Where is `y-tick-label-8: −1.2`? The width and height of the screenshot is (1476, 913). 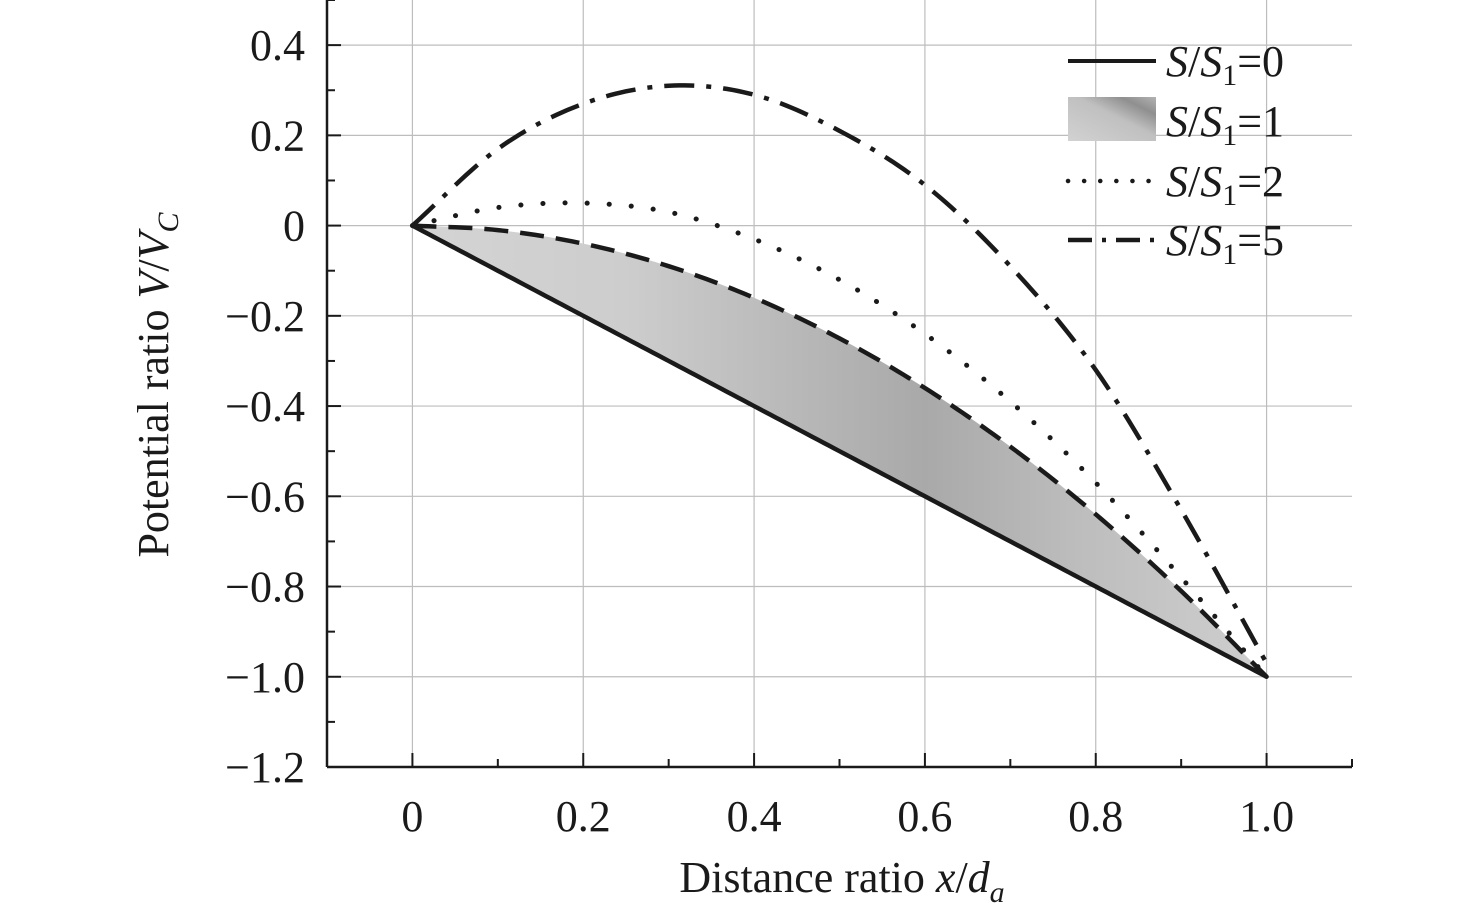 y-tick-label-8: −1.2 is located at coordinates (265, 767).